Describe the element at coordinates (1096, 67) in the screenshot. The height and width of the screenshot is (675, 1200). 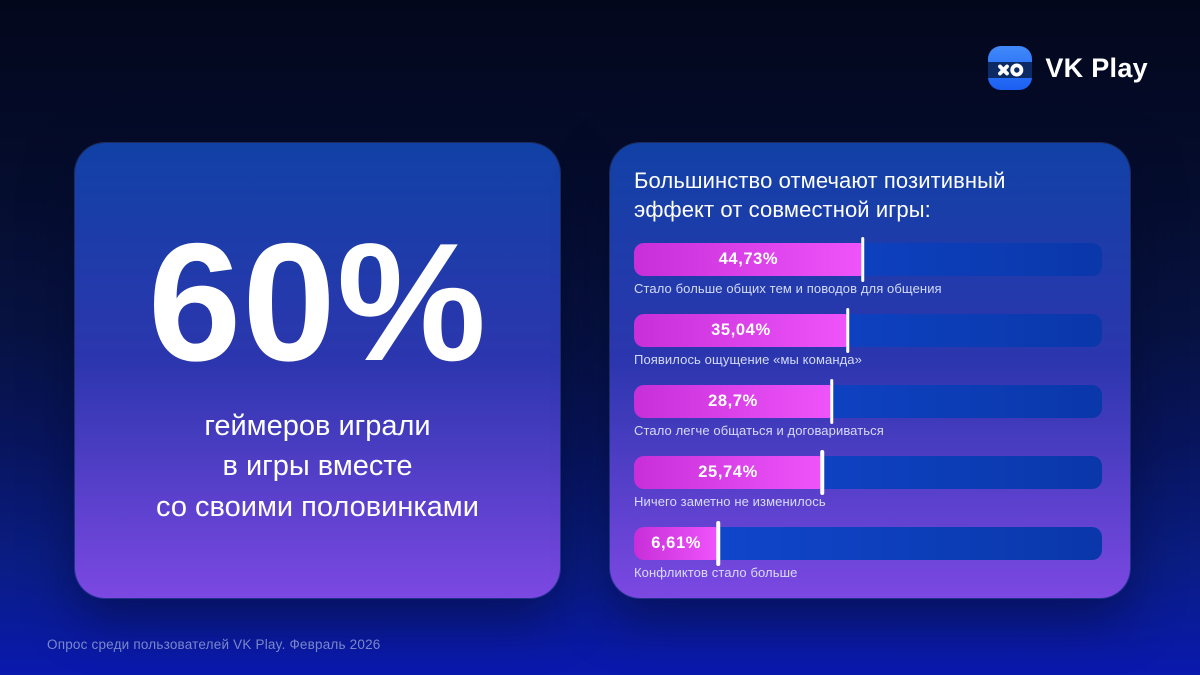
I see `brand-name: VK Play` at that location.